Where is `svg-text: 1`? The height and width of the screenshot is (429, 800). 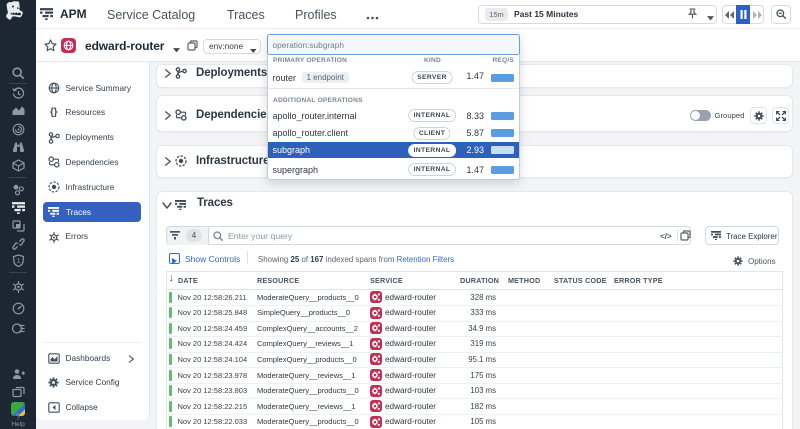 svg-text: 1 is located at coordinates (18, 261).